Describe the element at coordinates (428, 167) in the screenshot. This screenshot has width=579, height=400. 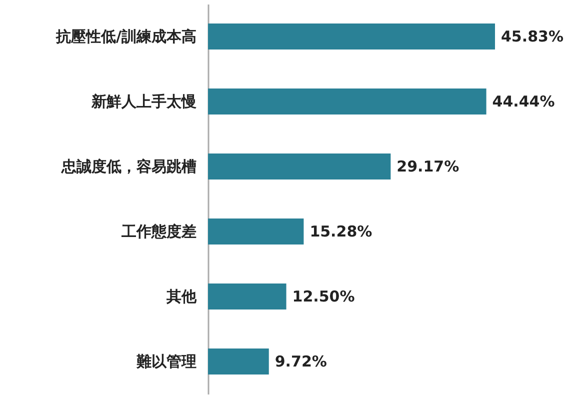
I see `data-label: 29.17%` at that location.